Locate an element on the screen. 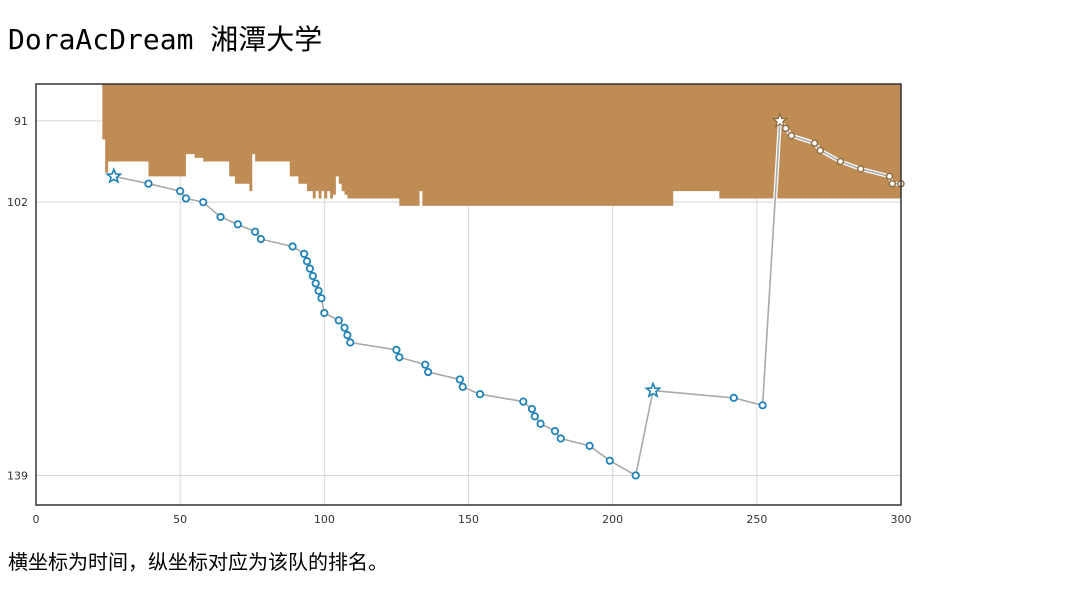 This screenshot has height=608, width=1091. y-tick-label: 102 is located at coordinates (17, 202).